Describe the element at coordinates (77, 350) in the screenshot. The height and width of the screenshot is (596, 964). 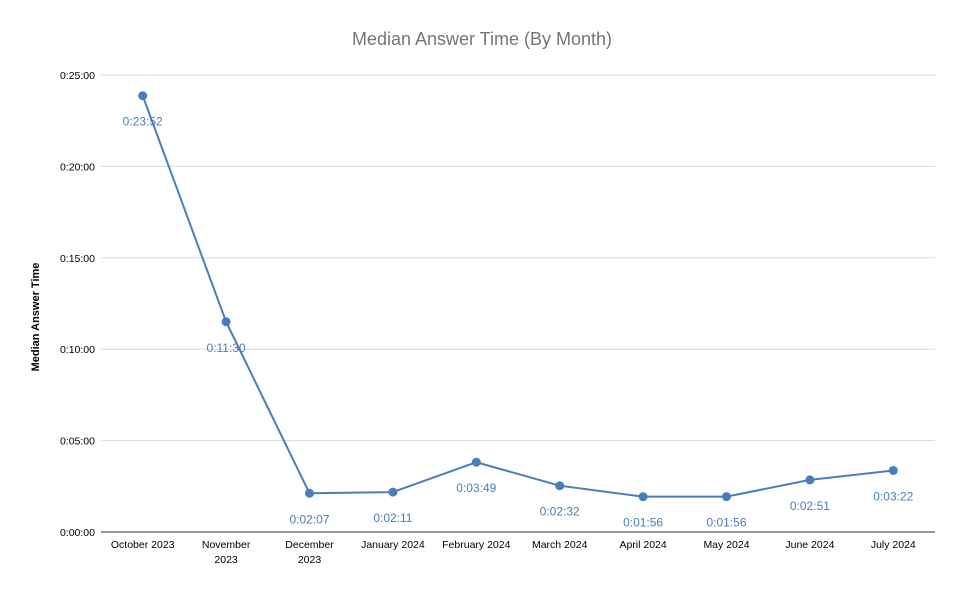
I see `y-tick-label: 0:10:00` at that location.